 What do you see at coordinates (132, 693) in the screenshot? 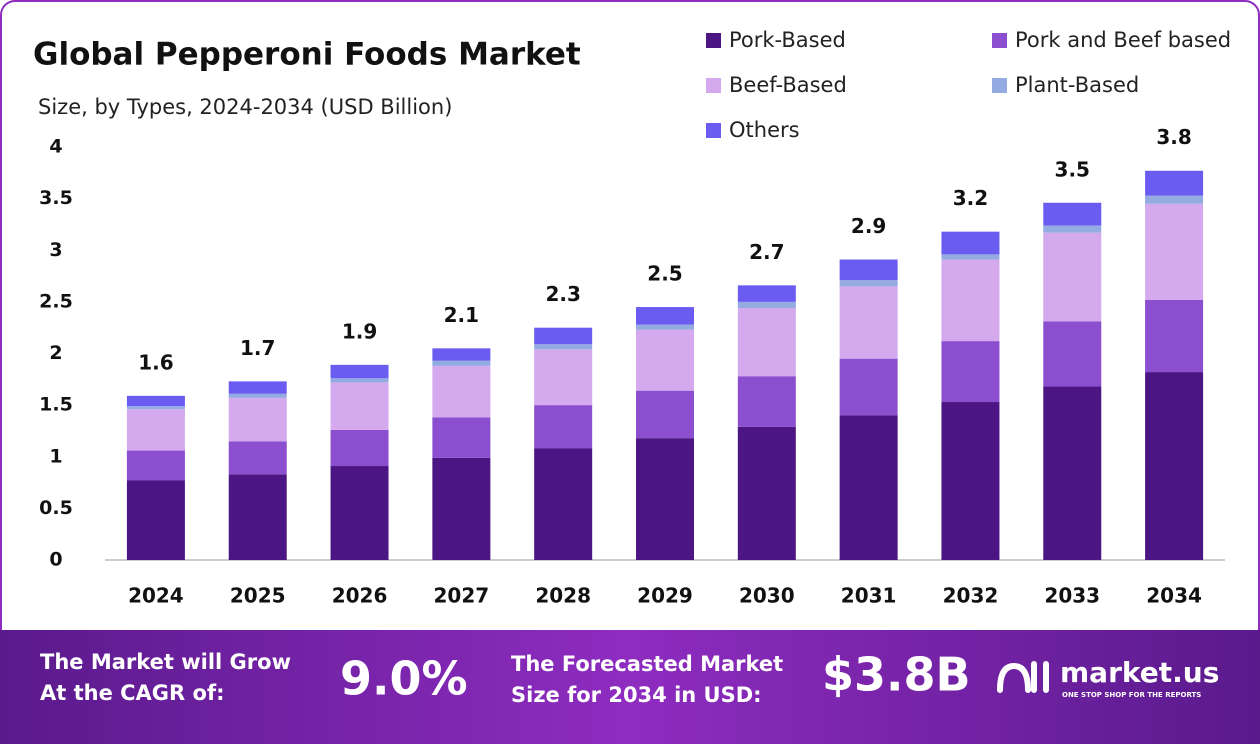
I see `cagr-text: At the CAGR of:` at bounding box center [132, 693].